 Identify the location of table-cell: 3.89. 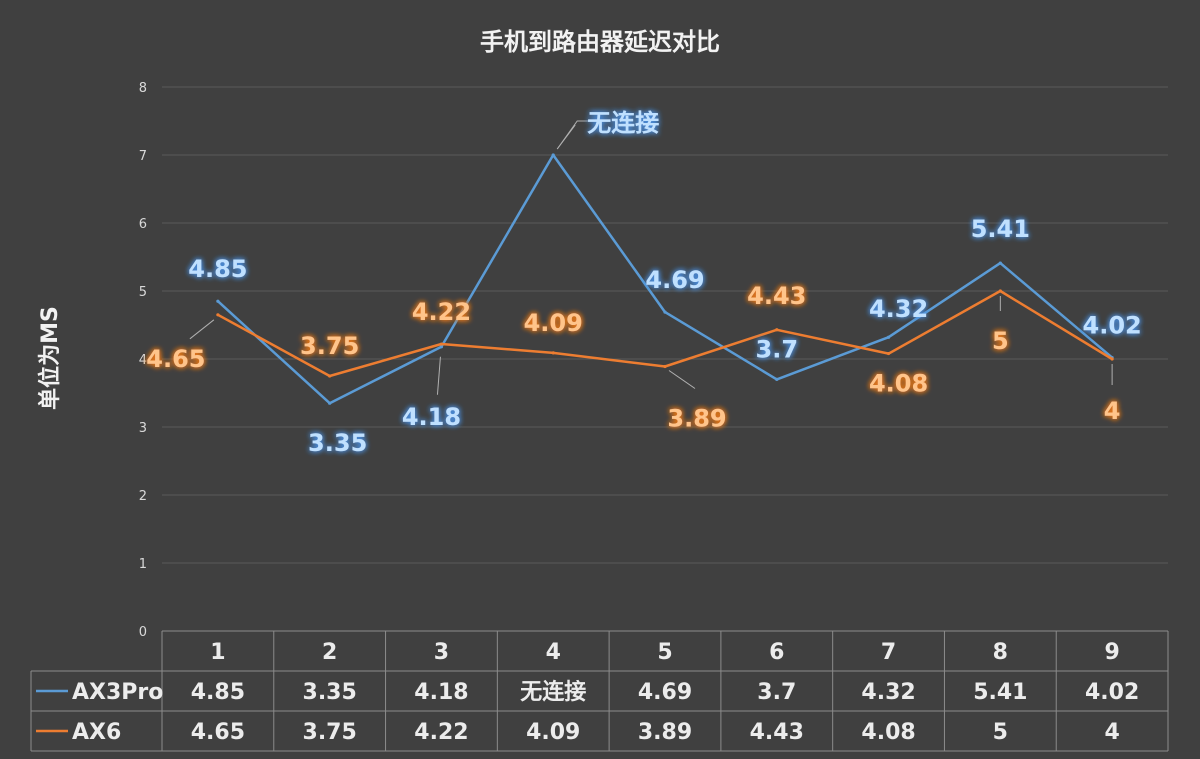
(665, 732).